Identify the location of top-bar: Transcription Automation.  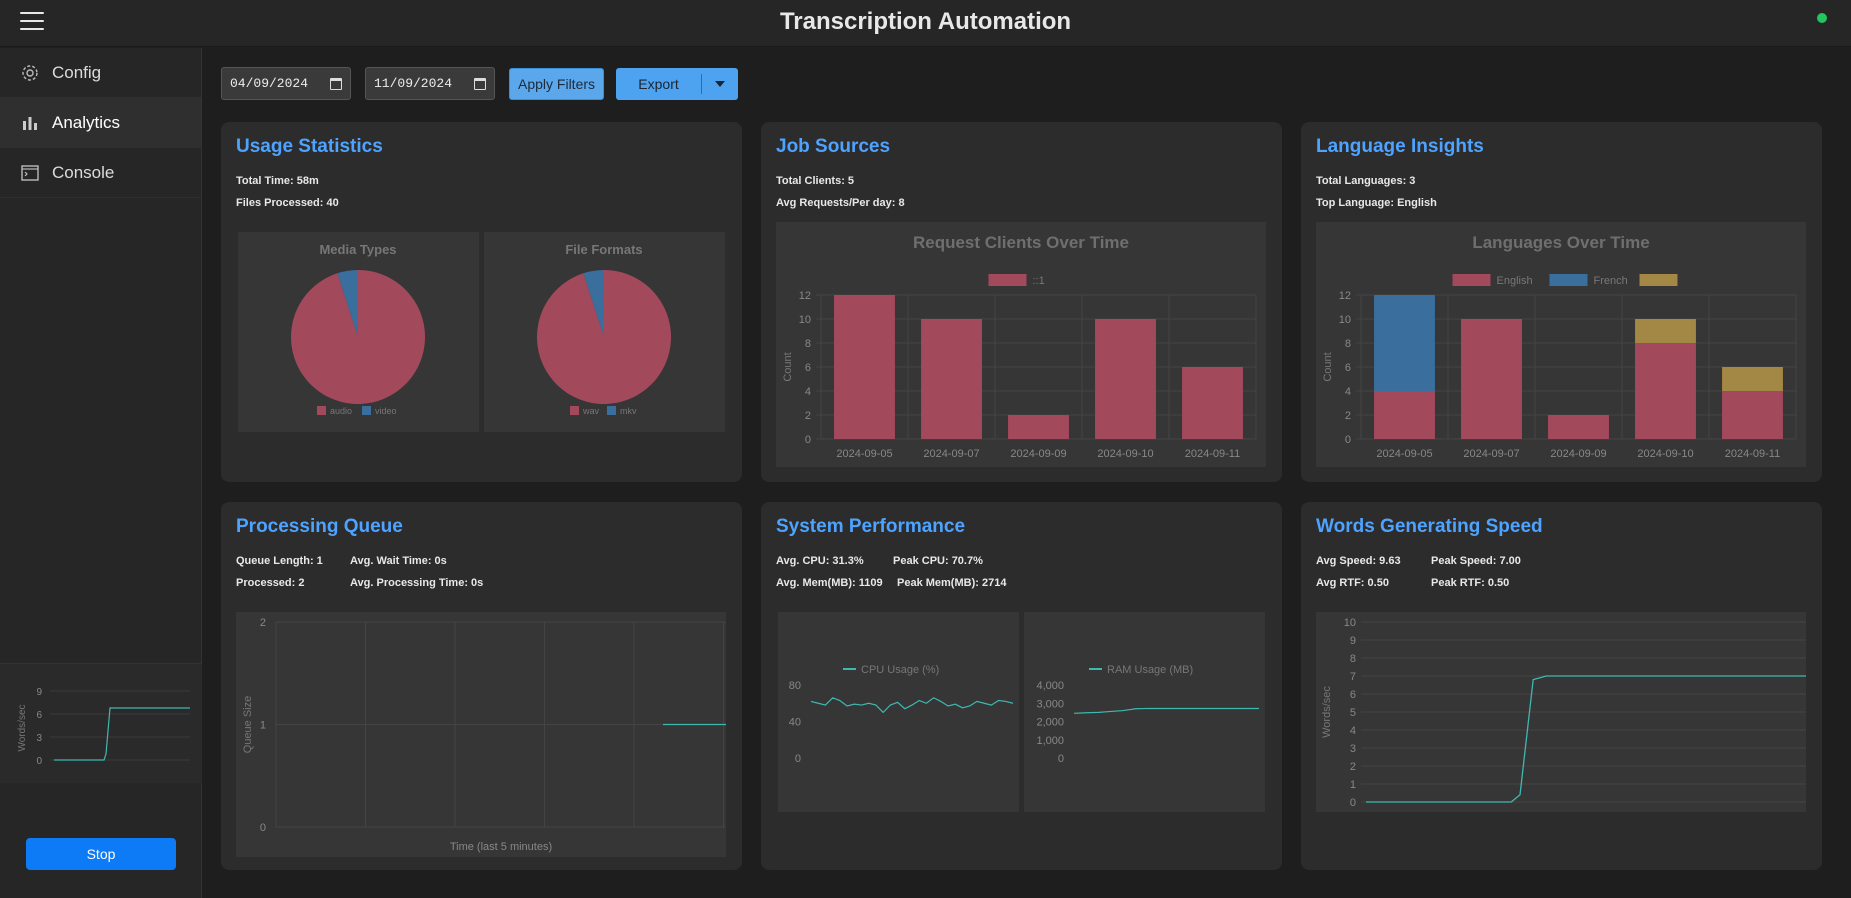
(925, 23).